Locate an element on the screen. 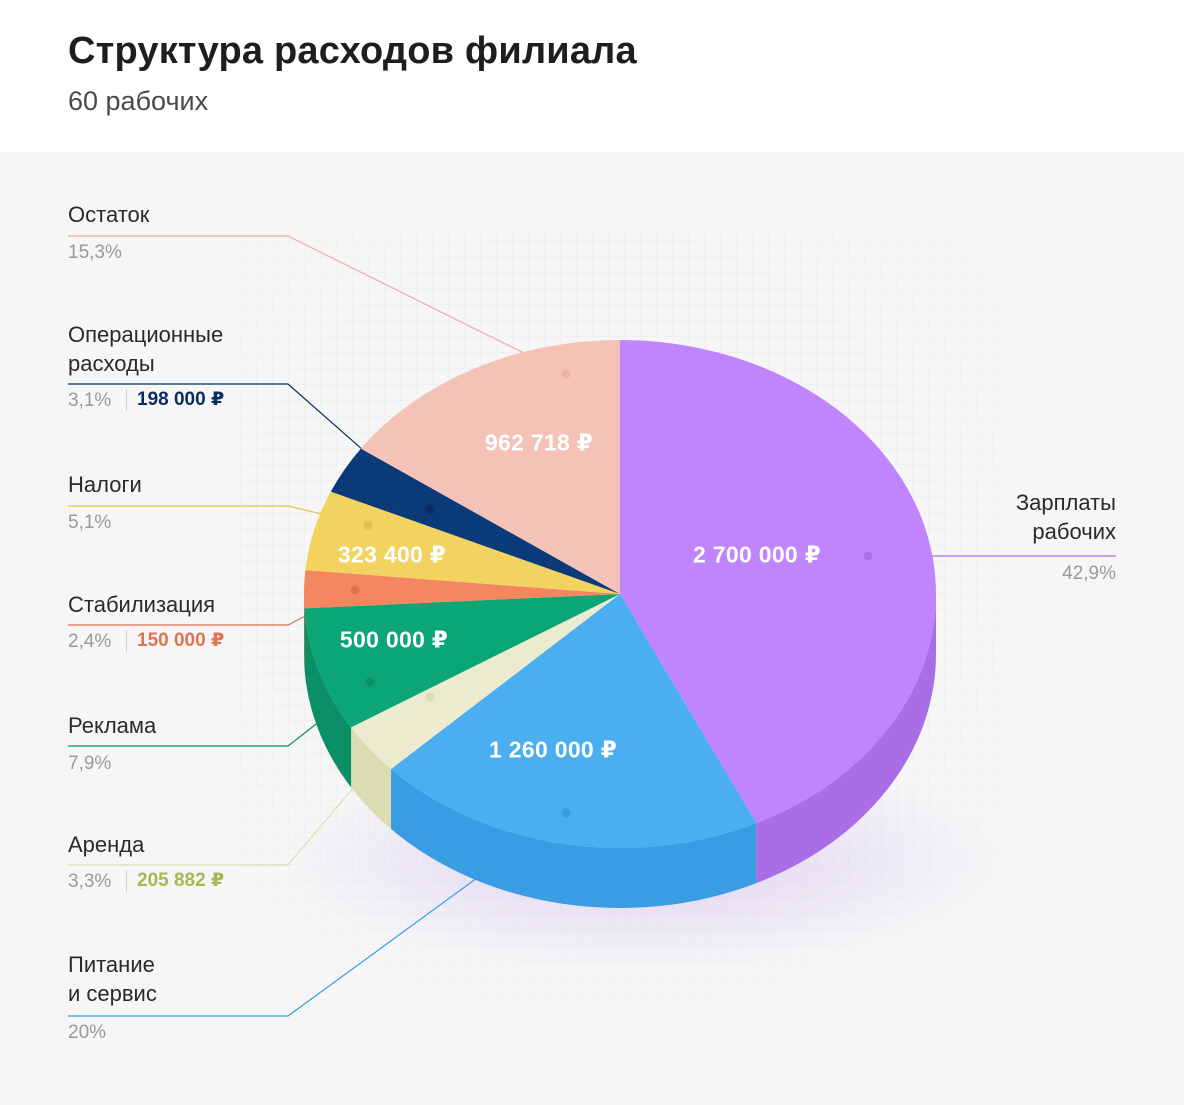 Image resolution: width=1184 pixels, height=1105 pixels. pie-slice-arenda is located at coordinates (485, 682).